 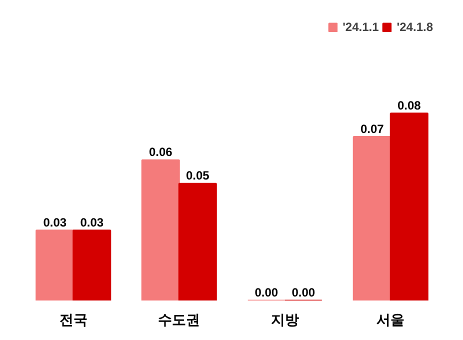 I want to click on x-tick-label: 전국, so click(x=73, y=320).